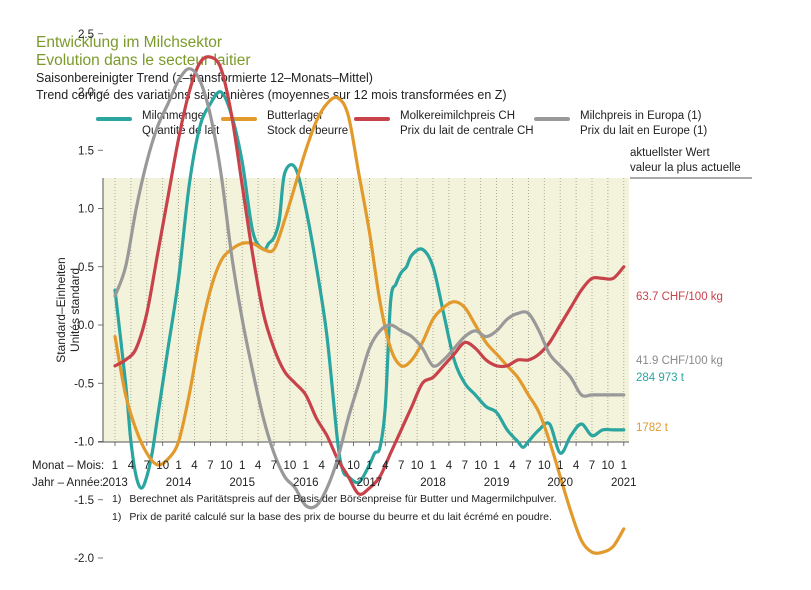 Image resolution: width=811 pixels, height=590 pixels. Describe the element at coordinates (179, 483) in the screenshot. I see `year-label: 2014` at that location.